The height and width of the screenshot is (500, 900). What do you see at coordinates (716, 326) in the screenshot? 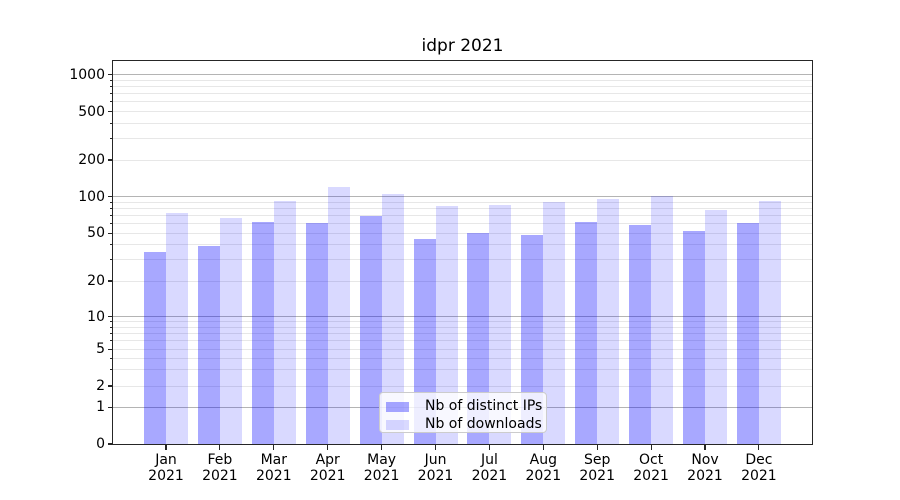
I see `bar-downloads-nov` at bounding box center [716, 326].